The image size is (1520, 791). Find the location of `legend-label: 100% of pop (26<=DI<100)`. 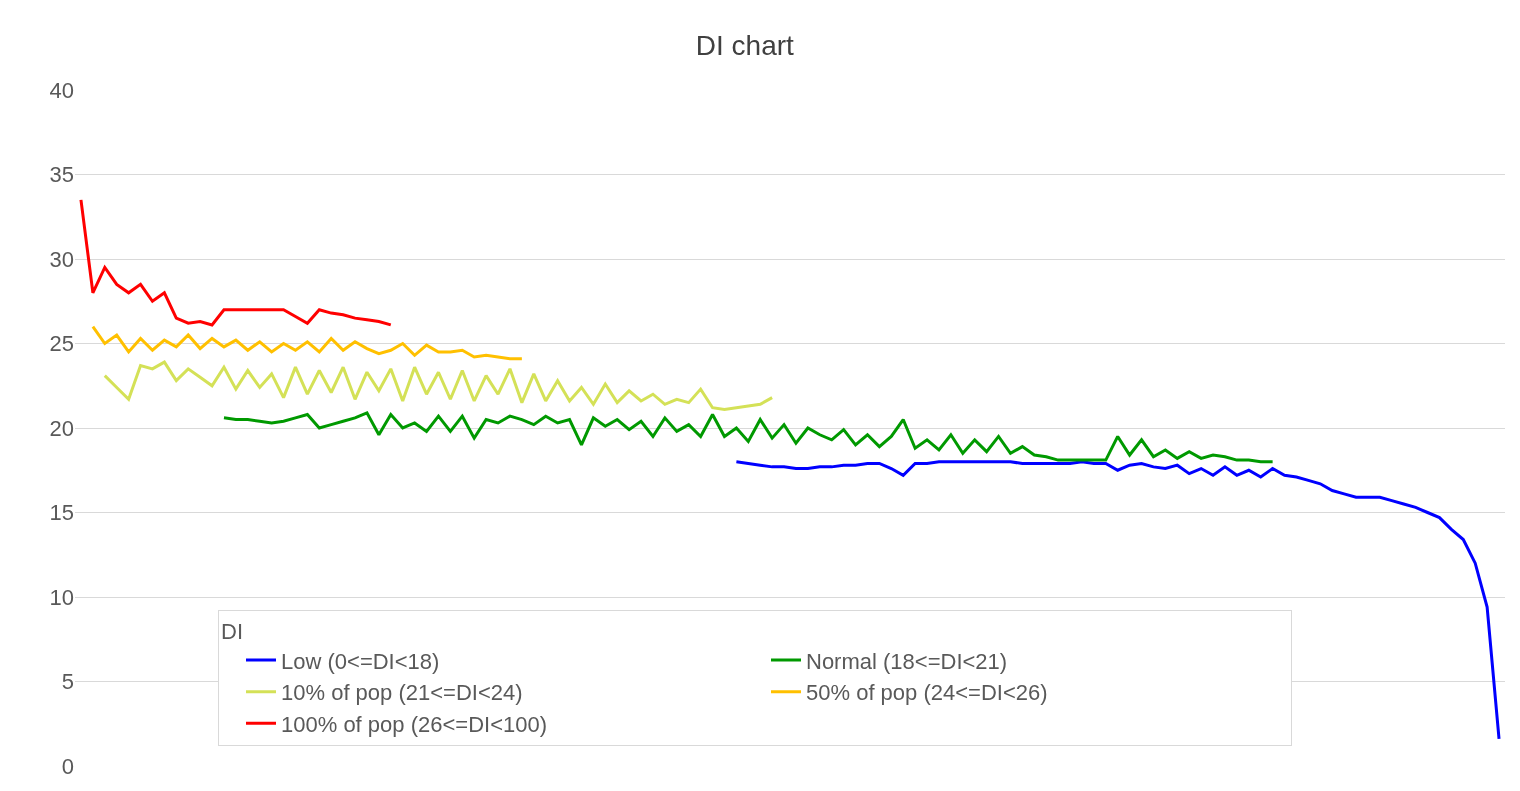

legend-label: 100% of pop (26<=DI<100) is located at coordinates (414, 724).